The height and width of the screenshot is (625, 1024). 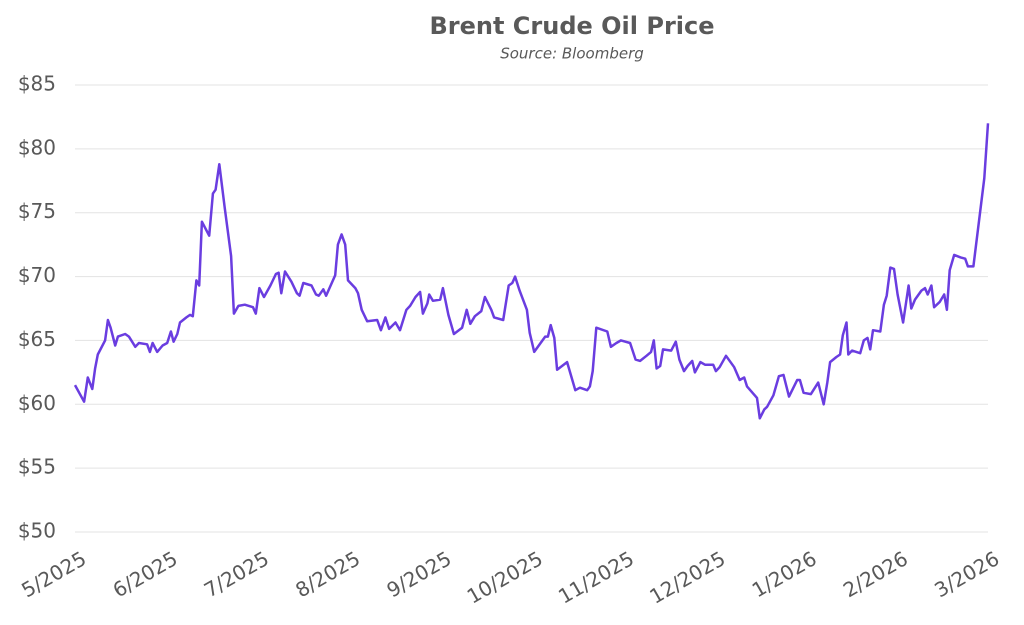 I want to click on y-tick-label: $50, so click(x=37, y=531).